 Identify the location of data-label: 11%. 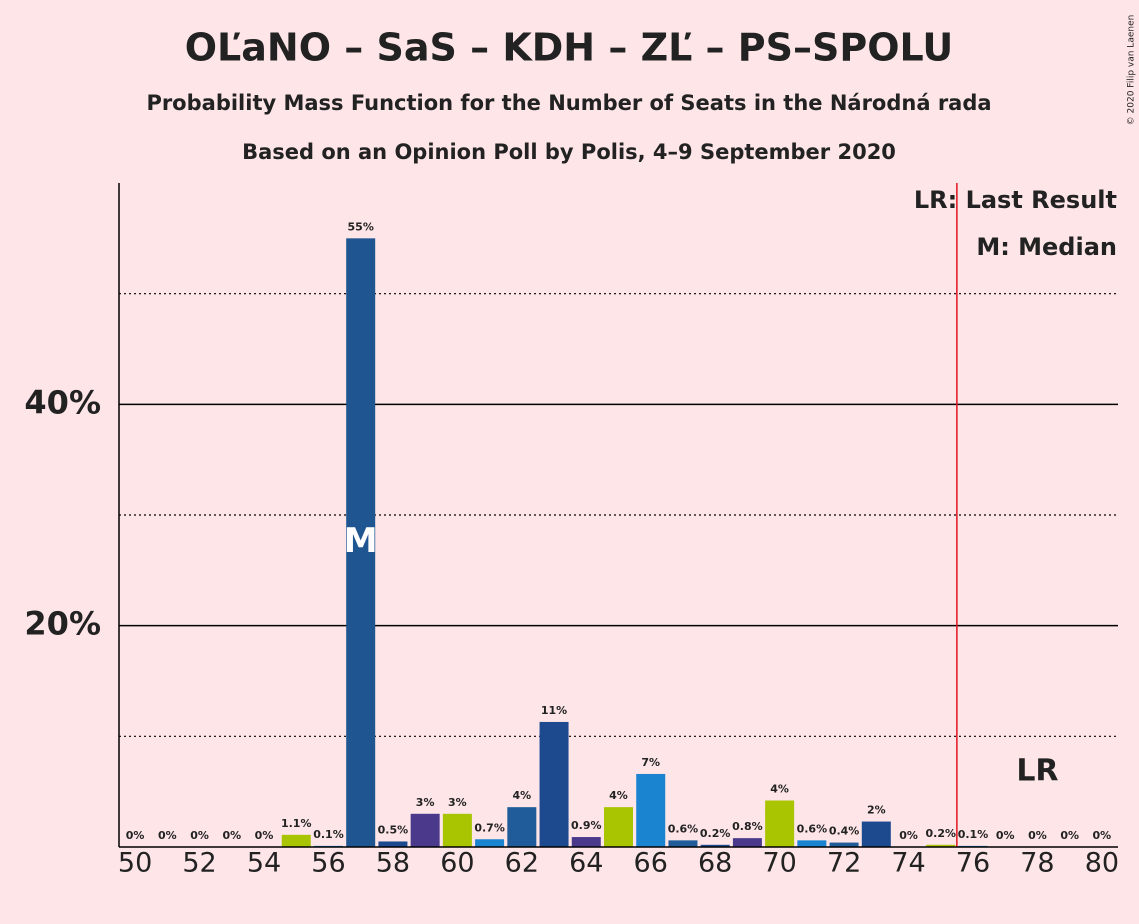
(554, 710).